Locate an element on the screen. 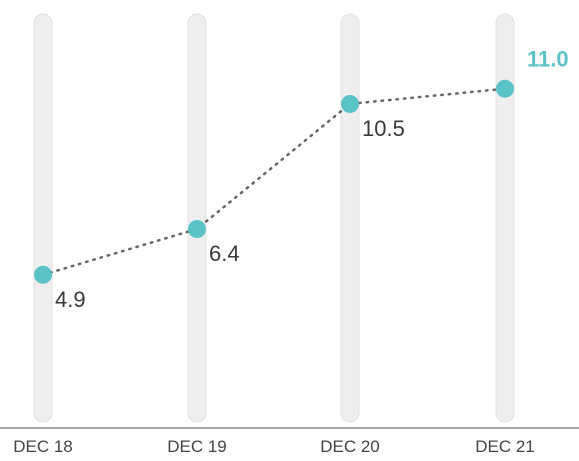 The width and height of the screenshot is (579, 461). data-label: 4.9 is located at coordinates (70, 299).